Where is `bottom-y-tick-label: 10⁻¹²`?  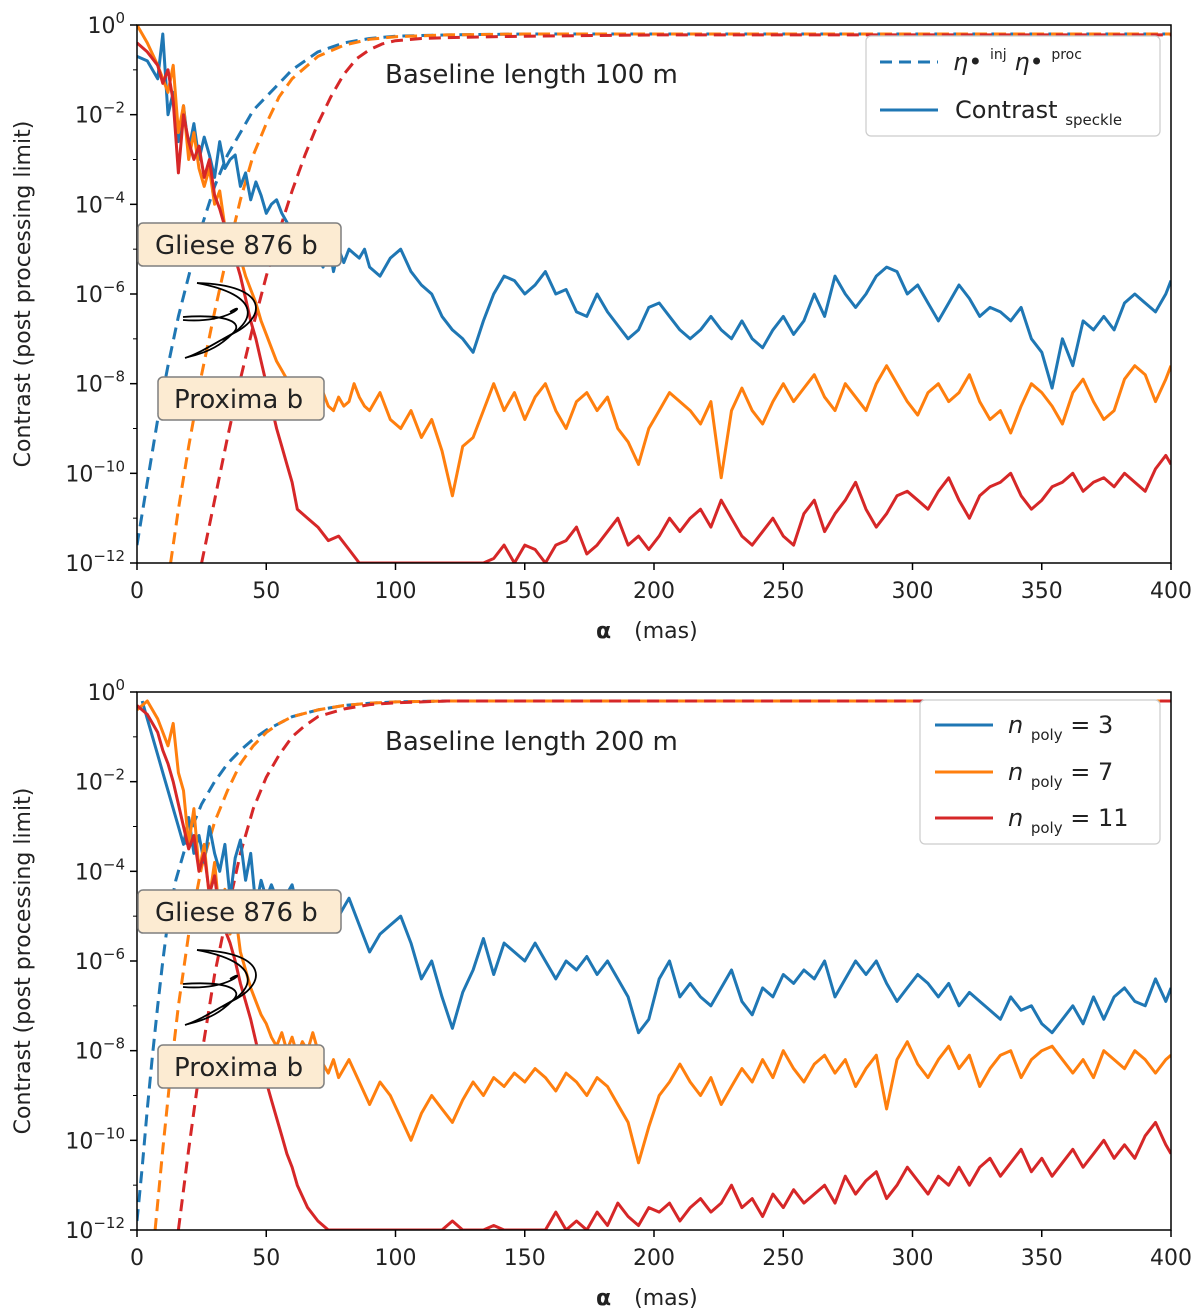
bottom-y-tick-label: 10⁻¹² is located at coordinates (95, 1229).